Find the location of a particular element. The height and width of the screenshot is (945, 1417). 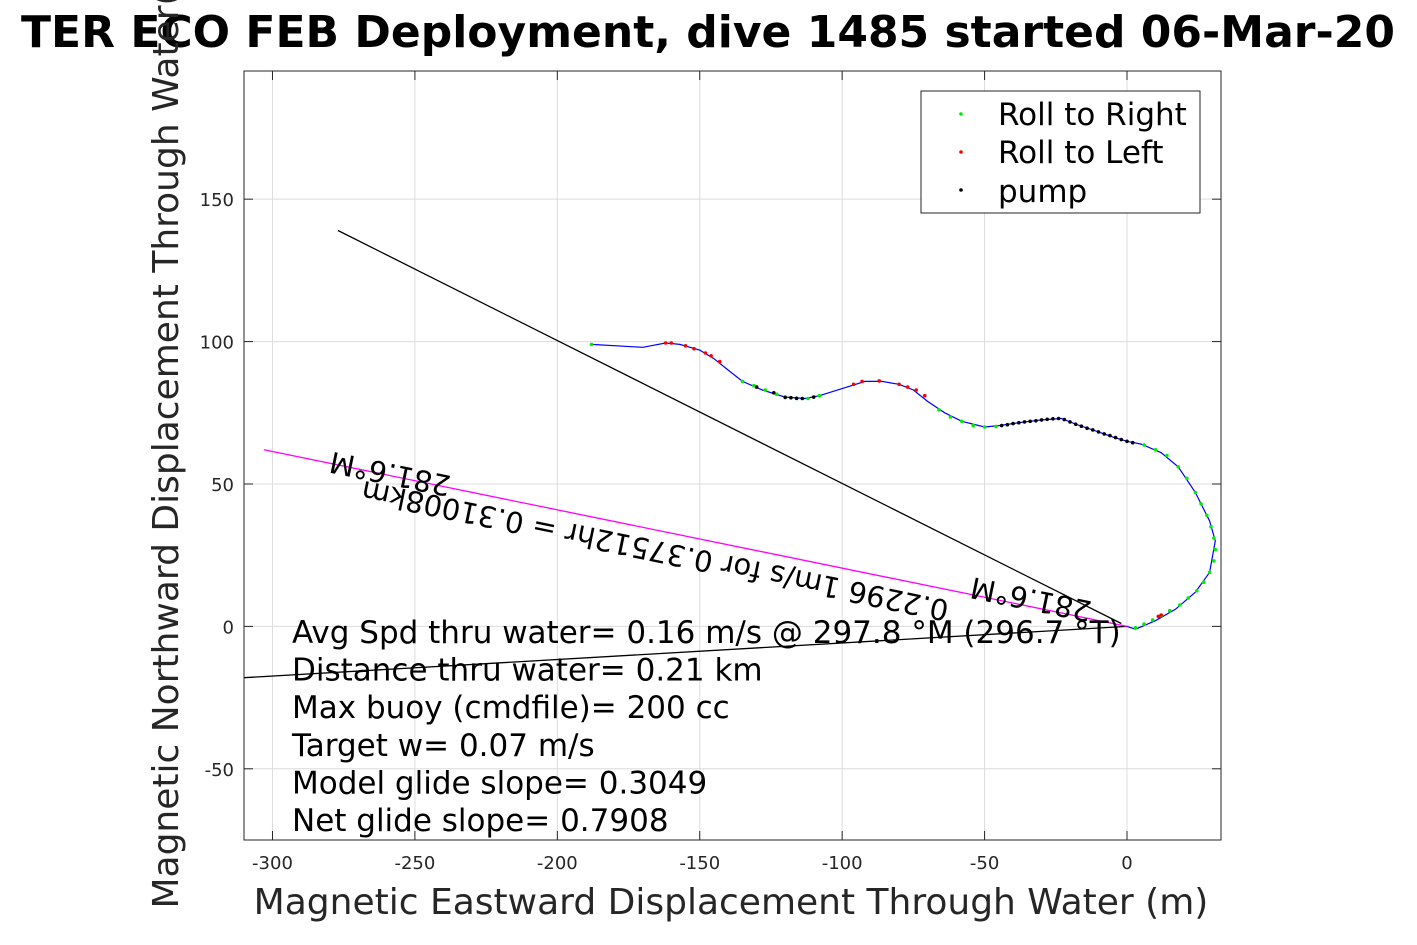

legend-box is located at coordinates (1060, 152).